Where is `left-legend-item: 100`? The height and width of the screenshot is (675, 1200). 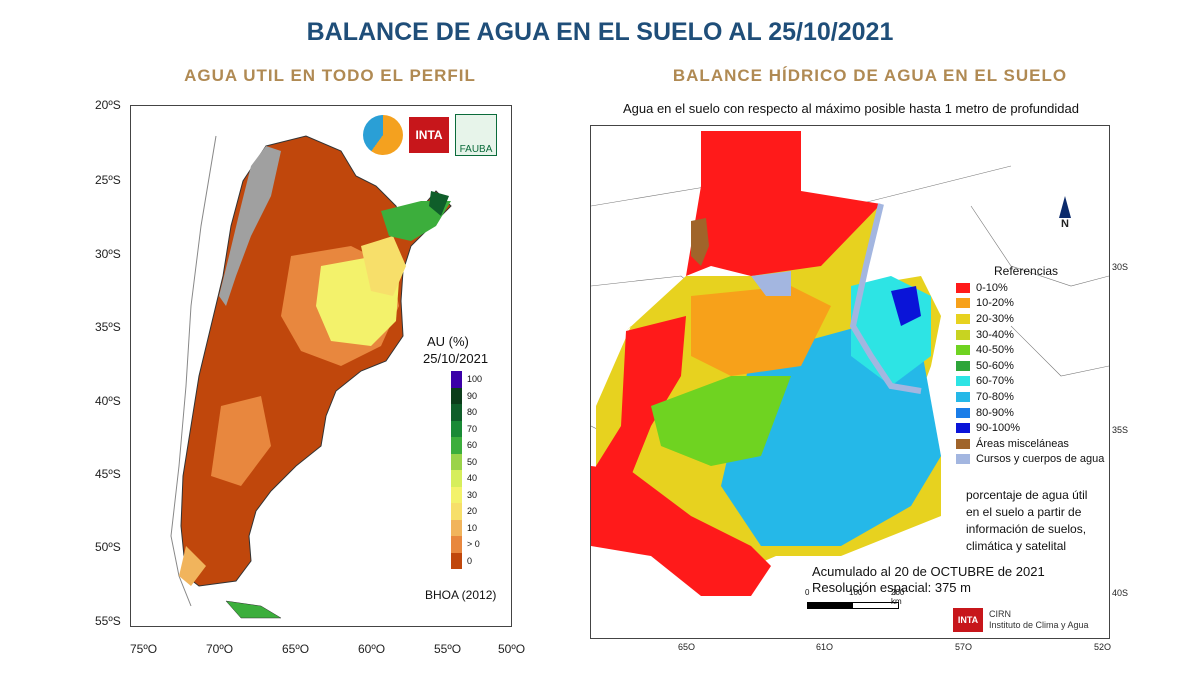 left-legend-item: 100 is located at coordinates (466, 379).